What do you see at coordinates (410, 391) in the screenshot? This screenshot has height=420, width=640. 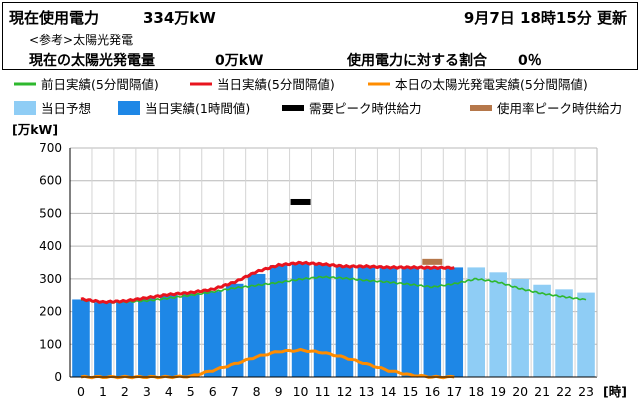 I see `x-tick-label-15: 15` at bounding box center [410, 391].